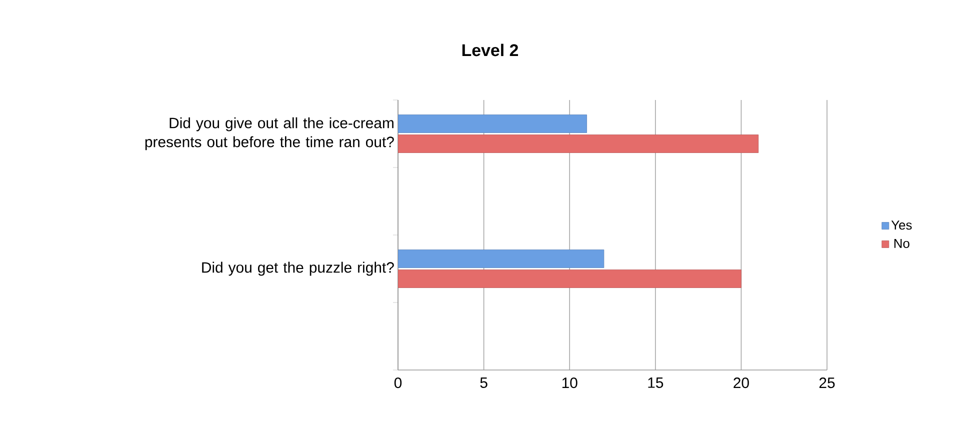 The image size is (959, 424). Describe the element at coordinates (298, 269) in the screenshot. I see `y-tick-label: Did you get the puzzle right?` at that location.